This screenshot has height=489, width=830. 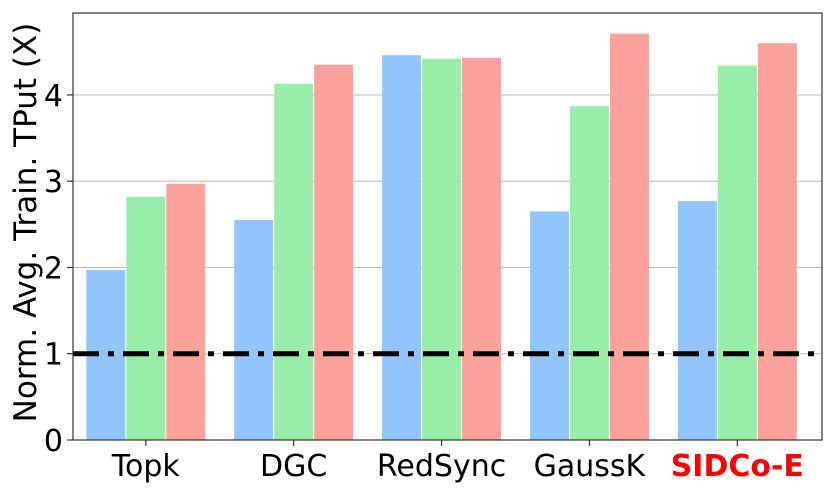 I want to click on x-axis-ticks: Topk DGC RedSync GaussK SIDCo-E, so click(x=457, y=462).